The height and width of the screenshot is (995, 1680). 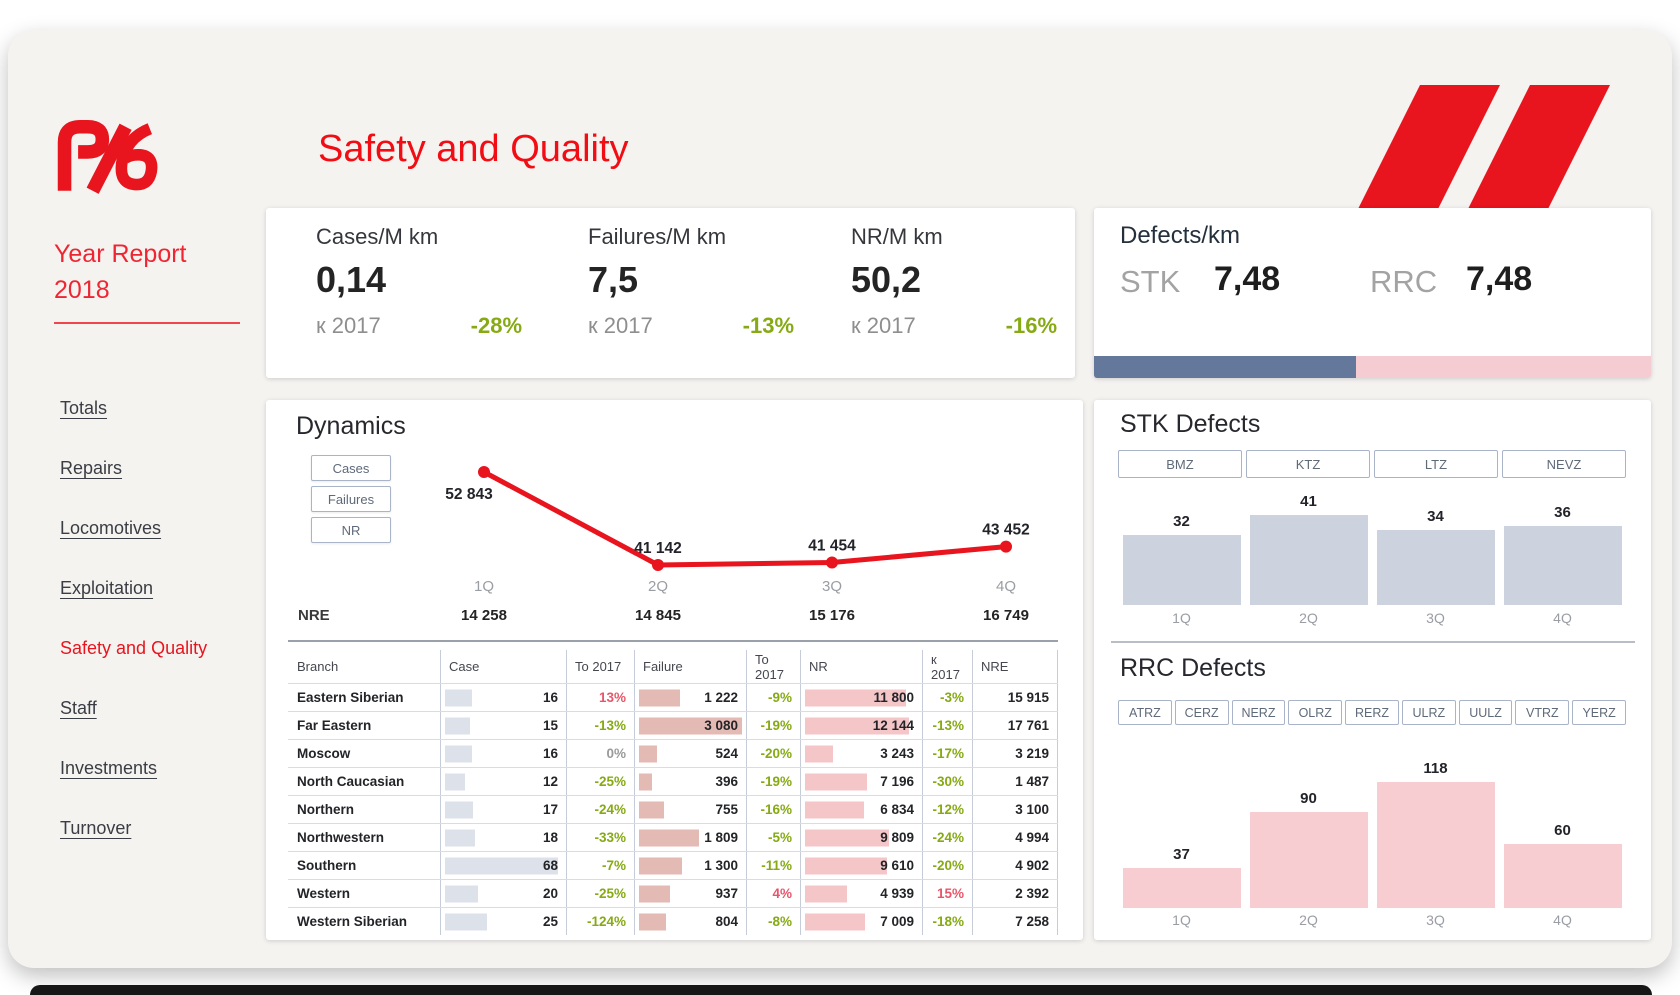 I want to click on sidebar-item-repairs: Repairs, so click(x=91, y=468).